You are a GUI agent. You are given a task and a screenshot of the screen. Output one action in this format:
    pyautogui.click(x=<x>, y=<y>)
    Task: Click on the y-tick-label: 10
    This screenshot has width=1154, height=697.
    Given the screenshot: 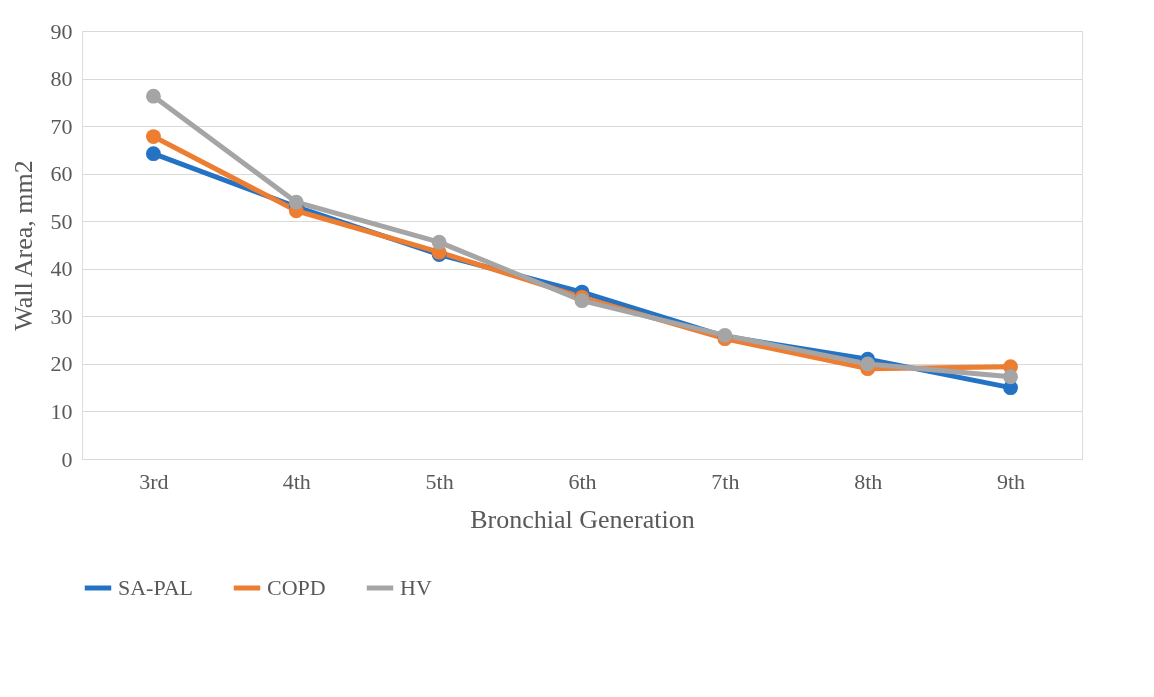 What is the action you would take?
    pyautogui.click(x=61, y=411)
    